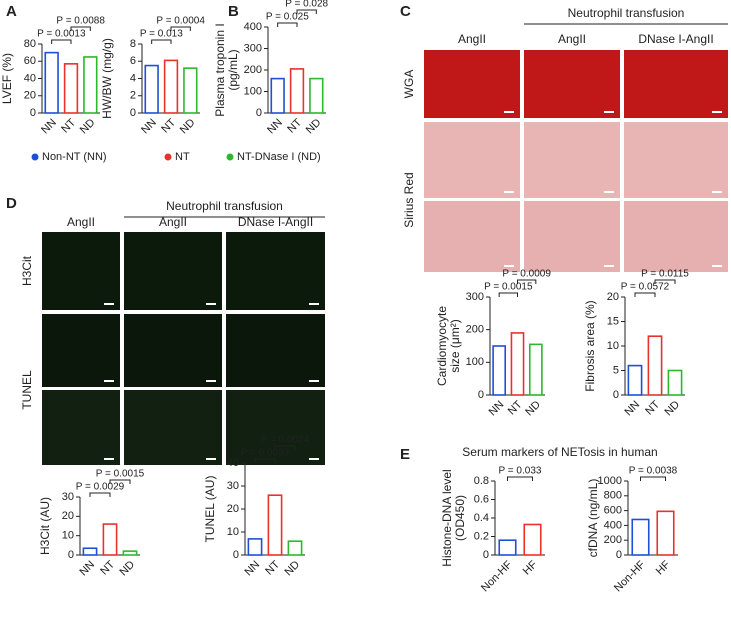  Describe the element at coordinates (559, 452) in the screenshot. I see `chart-title: Serum markers of NETosis in human` at that location.